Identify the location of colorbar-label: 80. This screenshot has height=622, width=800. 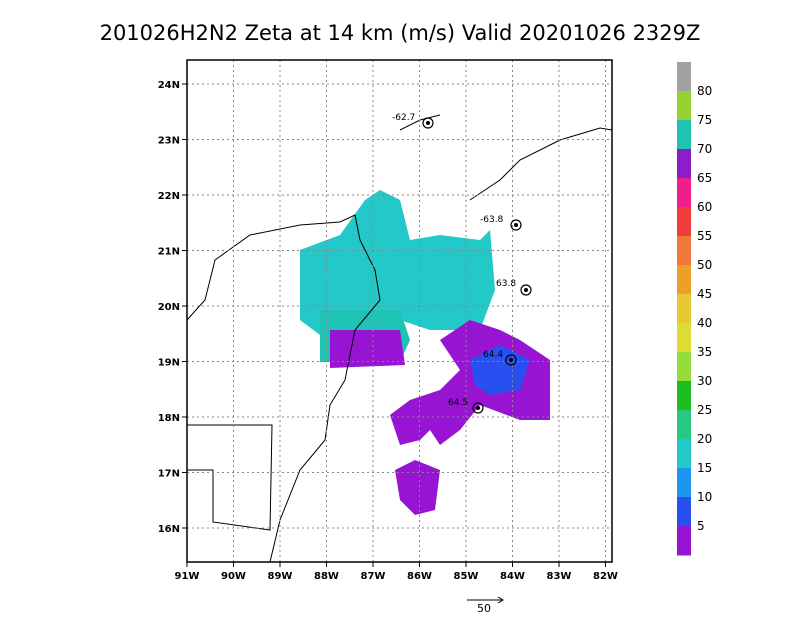
(704, 91).